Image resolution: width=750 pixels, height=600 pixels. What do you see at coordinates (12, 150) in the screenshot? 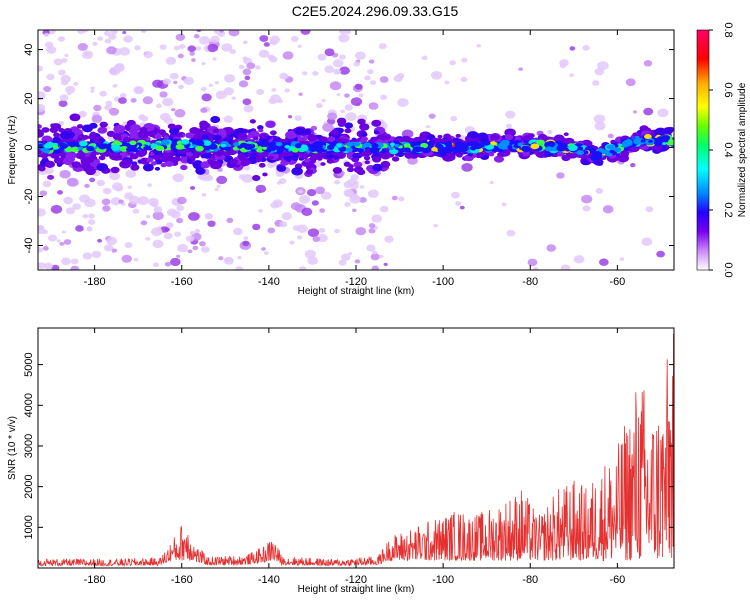
I see `spectrogram-y-label: Frequency (Hz)` at bounding box center [12, 150].